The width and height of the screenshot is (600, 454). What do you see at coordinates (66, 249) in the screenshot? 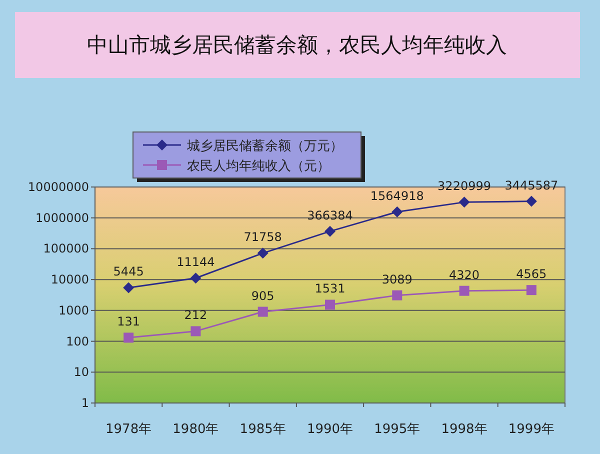
I see `y-tick-label: 100000` at bounding box center [66, 249].